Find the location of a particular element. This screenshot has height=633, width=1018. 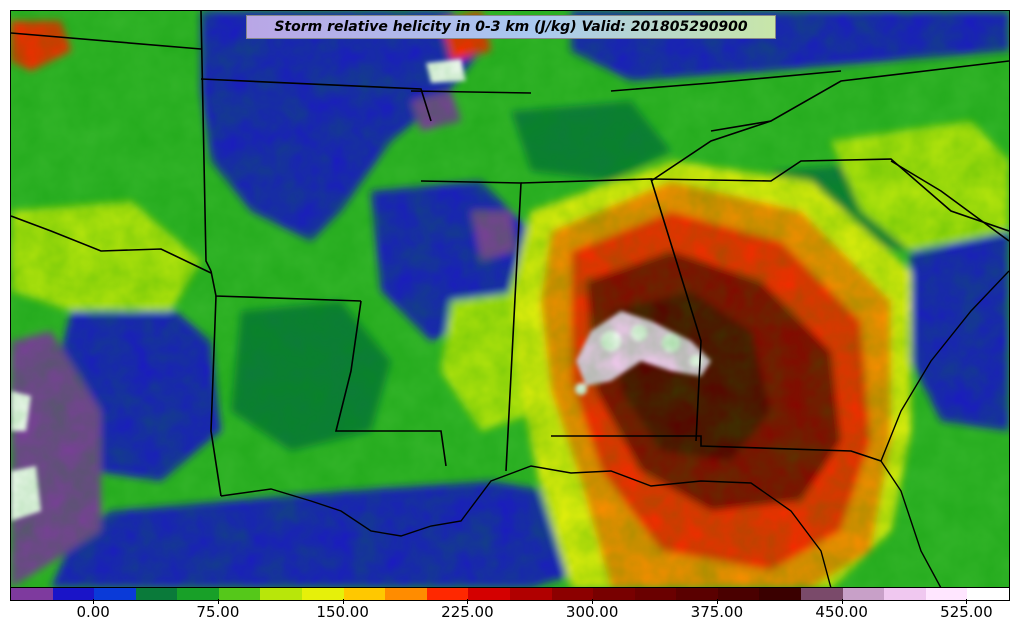

colorbar-tick-label: 225.00 is located at coordinates (467, 612).